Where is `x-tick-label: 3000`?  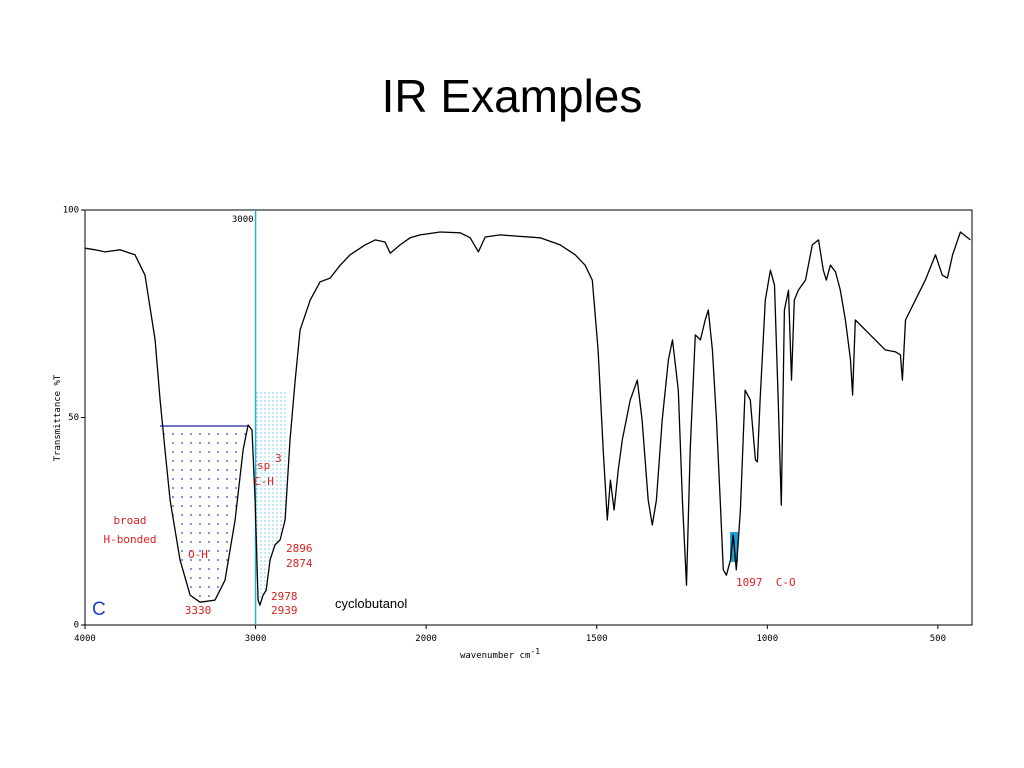
x-tick-label: 3000 is located at coordinates (256, 639).